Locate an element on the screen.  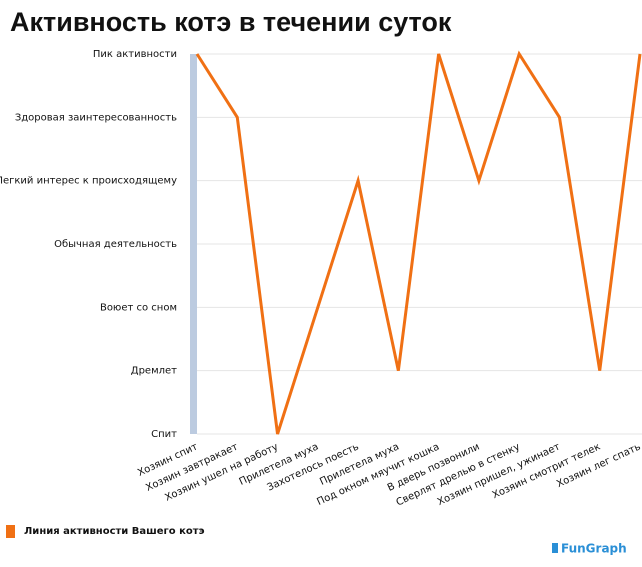
y-tick-label: Здоровая заинтересованность is located at coordinates (96, 117).